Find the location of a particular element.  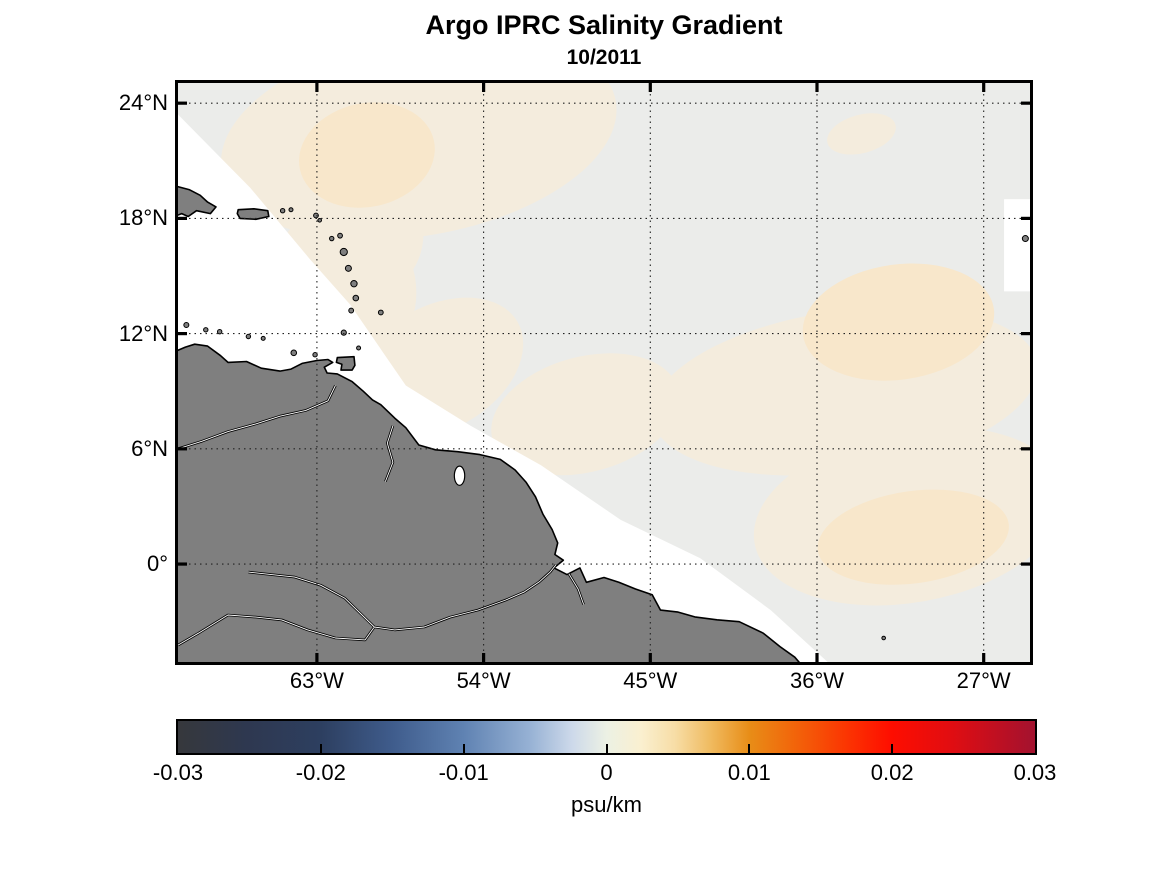

river-orinoco-core is located at coordinates (257, 417).